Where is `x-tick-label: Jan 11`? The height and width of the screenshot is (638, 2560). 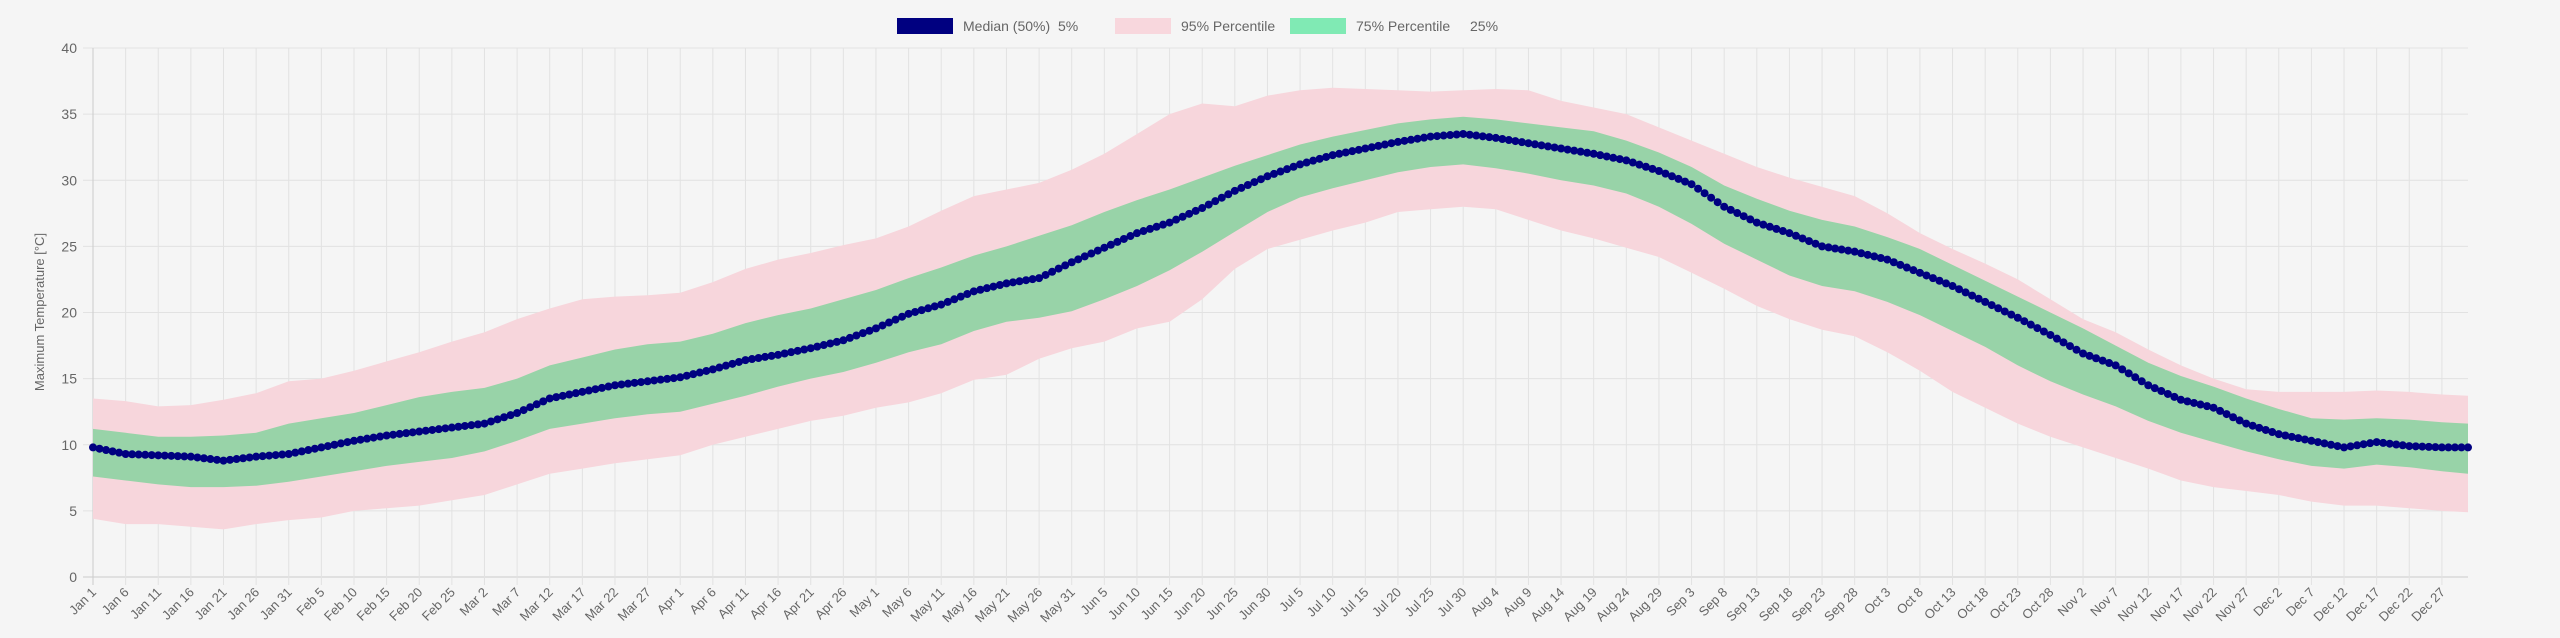 x-tick-label: Jan 11 is located at coordinates (146, 604).